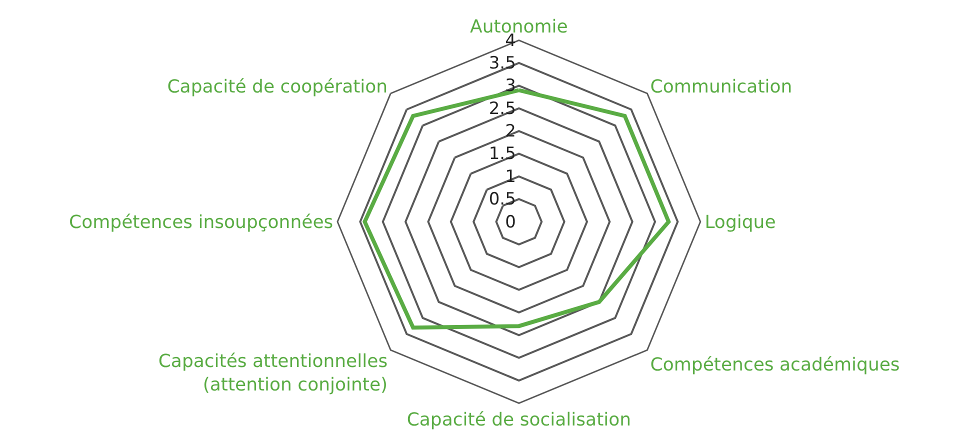 The width and height of the screenshot is (961, 448). Describe the element at coordinates (277, 87) in the screenshot. I see `spoke-label: Capacité de coopération` at that location.